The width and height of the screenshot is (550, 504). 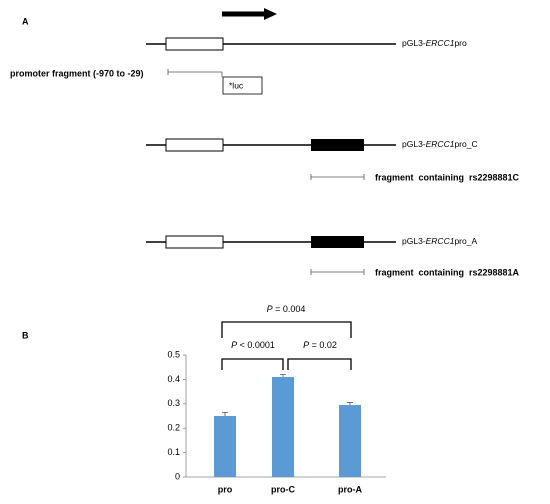 What do you see at coordinates (323, 345) in the screenshot?
I see `p-text: = 0.02` at bounding box center [323, 345].